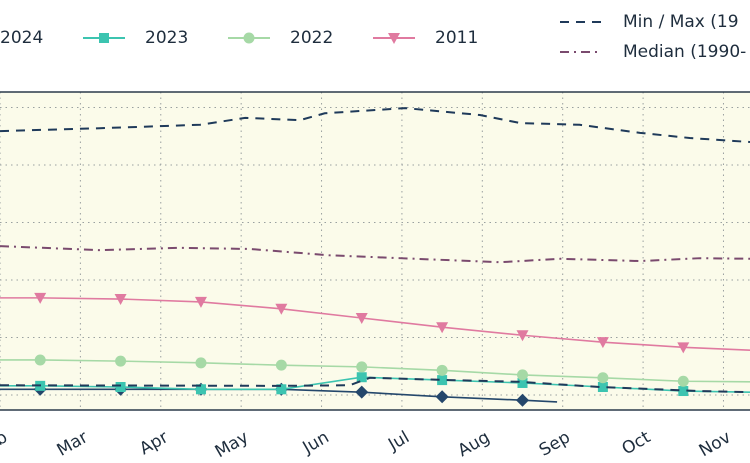  Describe the element at coordinates (21, 38) in the screenshot. I see `legend-label: 2024` at that location.